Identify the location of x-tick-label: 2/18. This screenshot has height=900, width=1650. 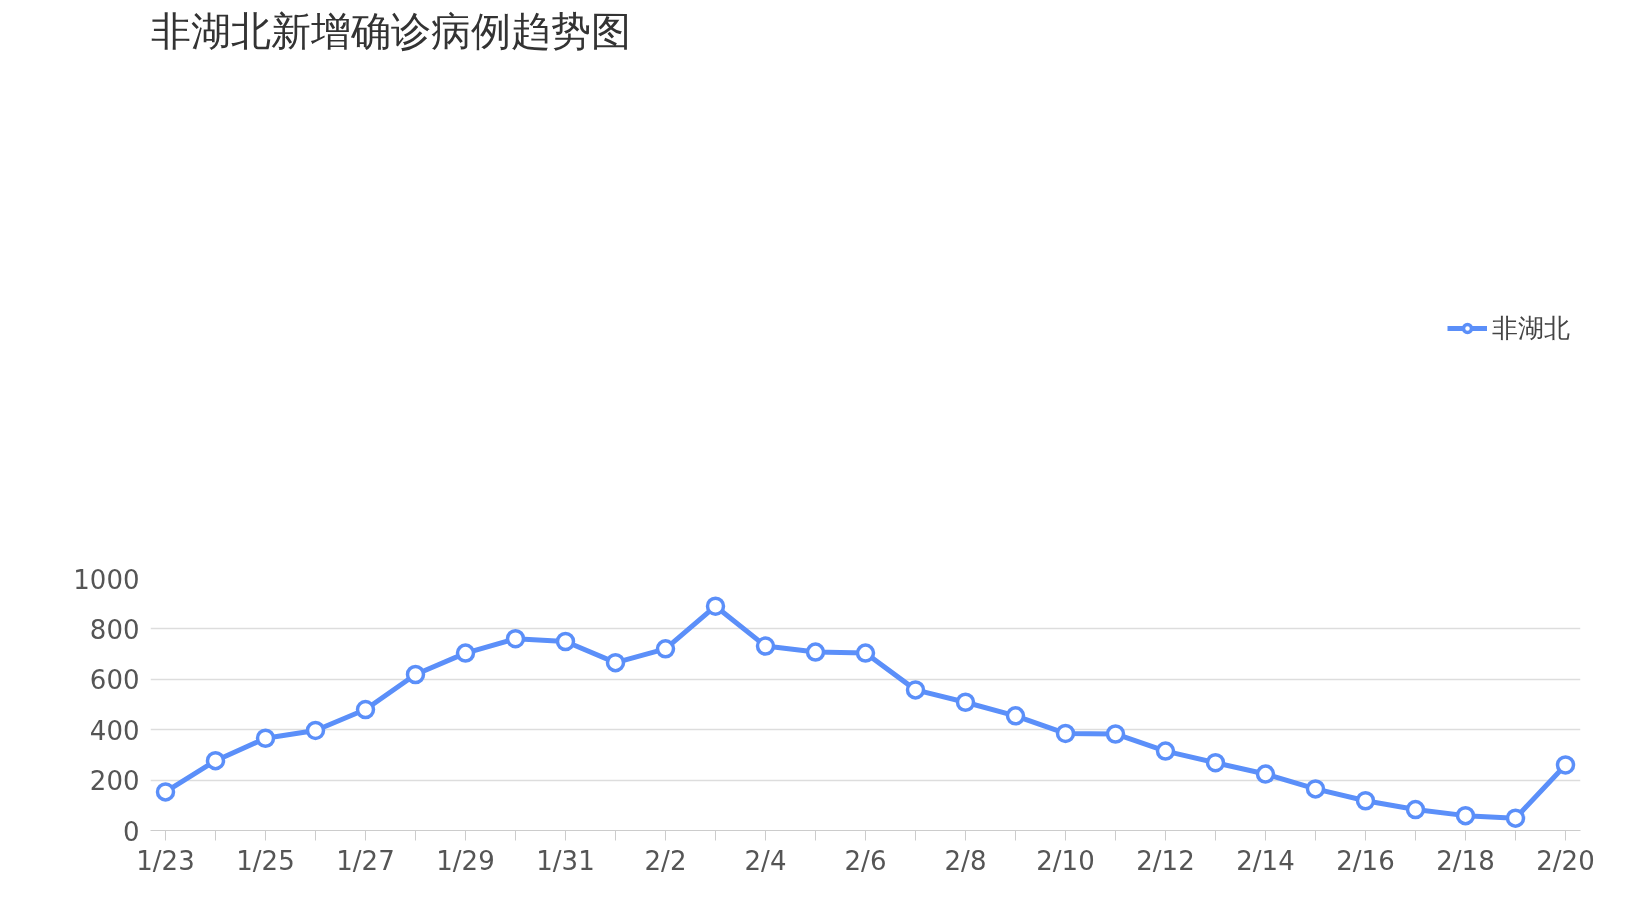
(1465, 860).